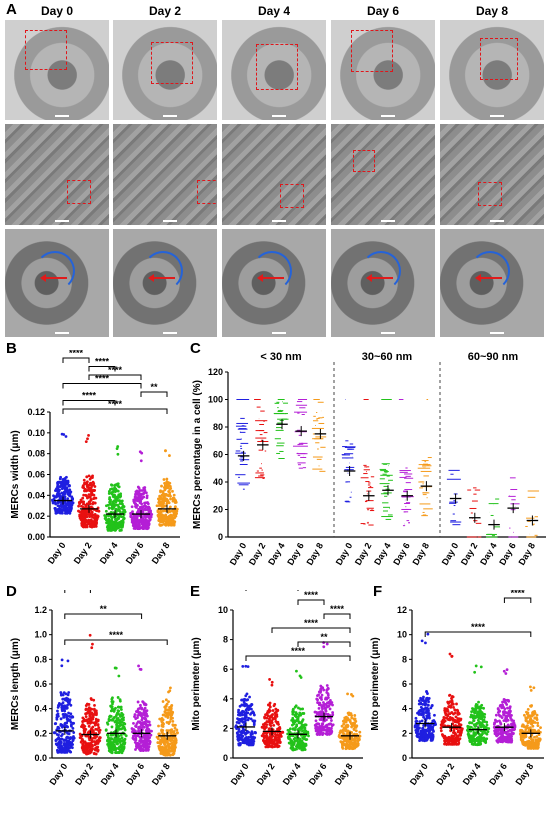  What do you see at coordinates (488, 278) in the screenshot?
I see `red-arrow-icon` at bounding box center [488, 278].